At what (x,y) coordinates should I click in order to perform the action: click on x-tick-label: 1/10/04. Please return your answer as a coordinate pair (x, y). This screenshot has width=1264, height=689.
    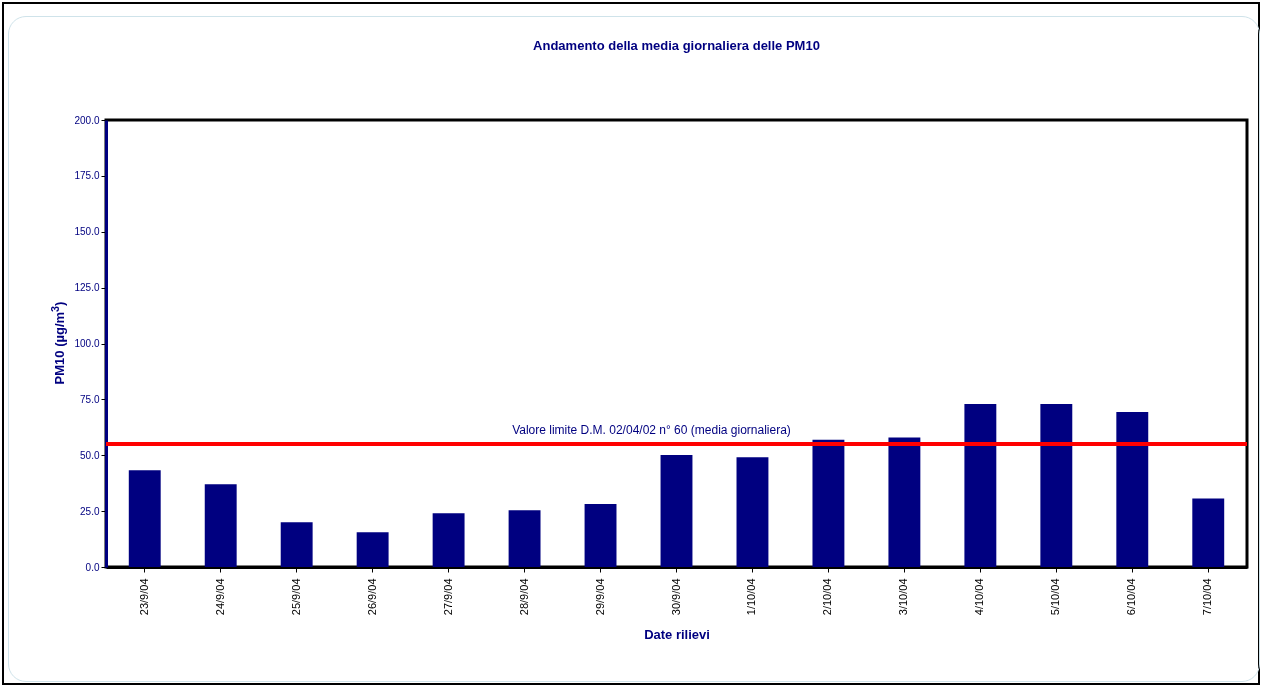
    Looking at the image, I should click on (751, 597).